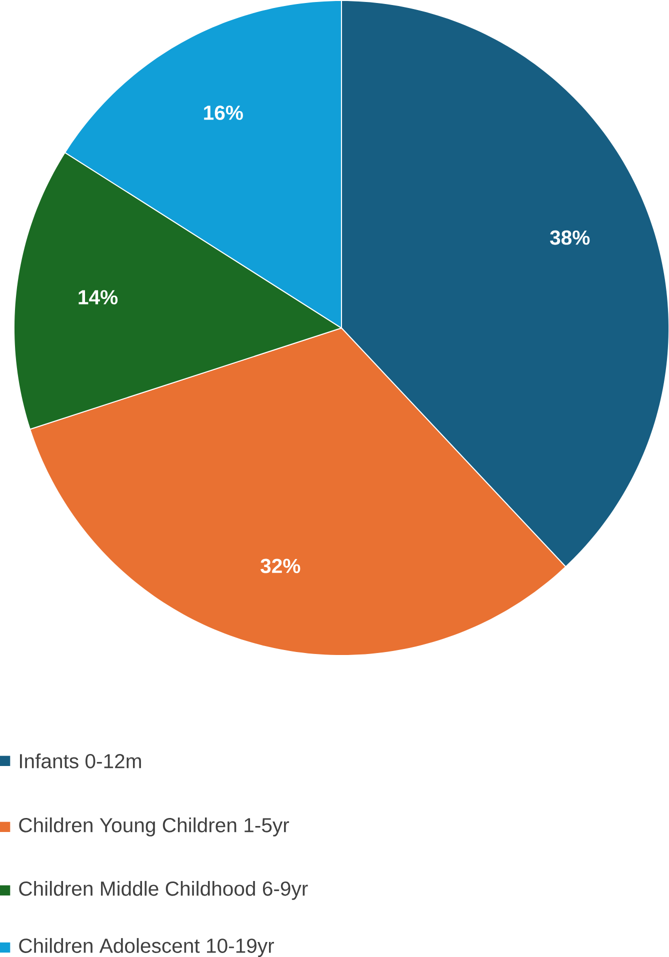  Describe the element at coordinates (80, 760) in the screenshot. I see `legend-label: Infants 0-12m` at that location.